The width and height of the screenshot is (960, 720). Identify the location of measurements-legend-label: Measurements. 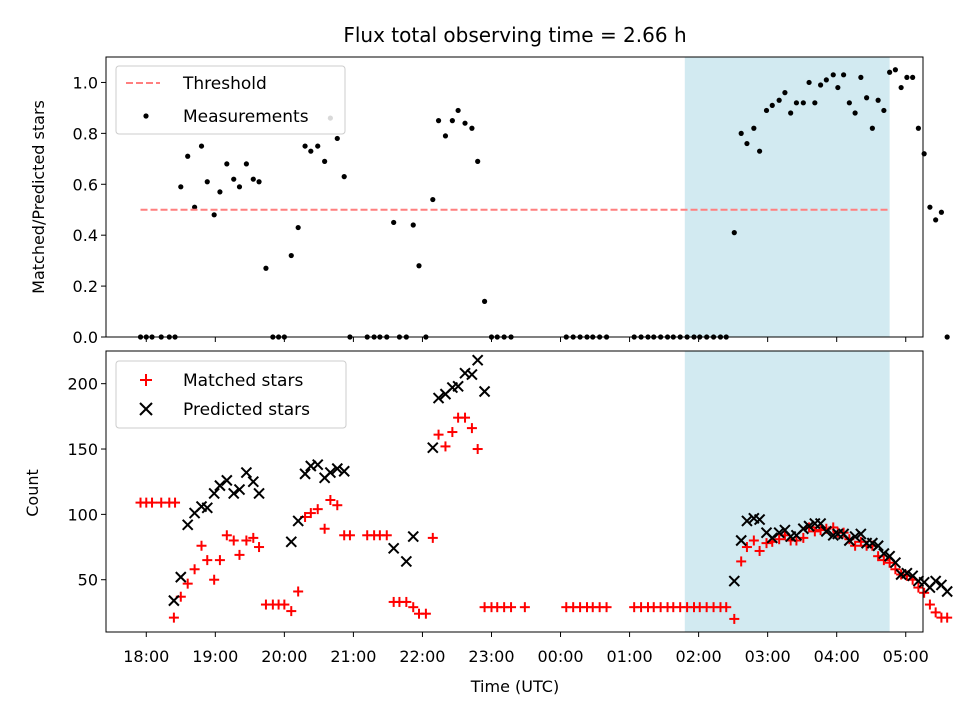
(246, 117).